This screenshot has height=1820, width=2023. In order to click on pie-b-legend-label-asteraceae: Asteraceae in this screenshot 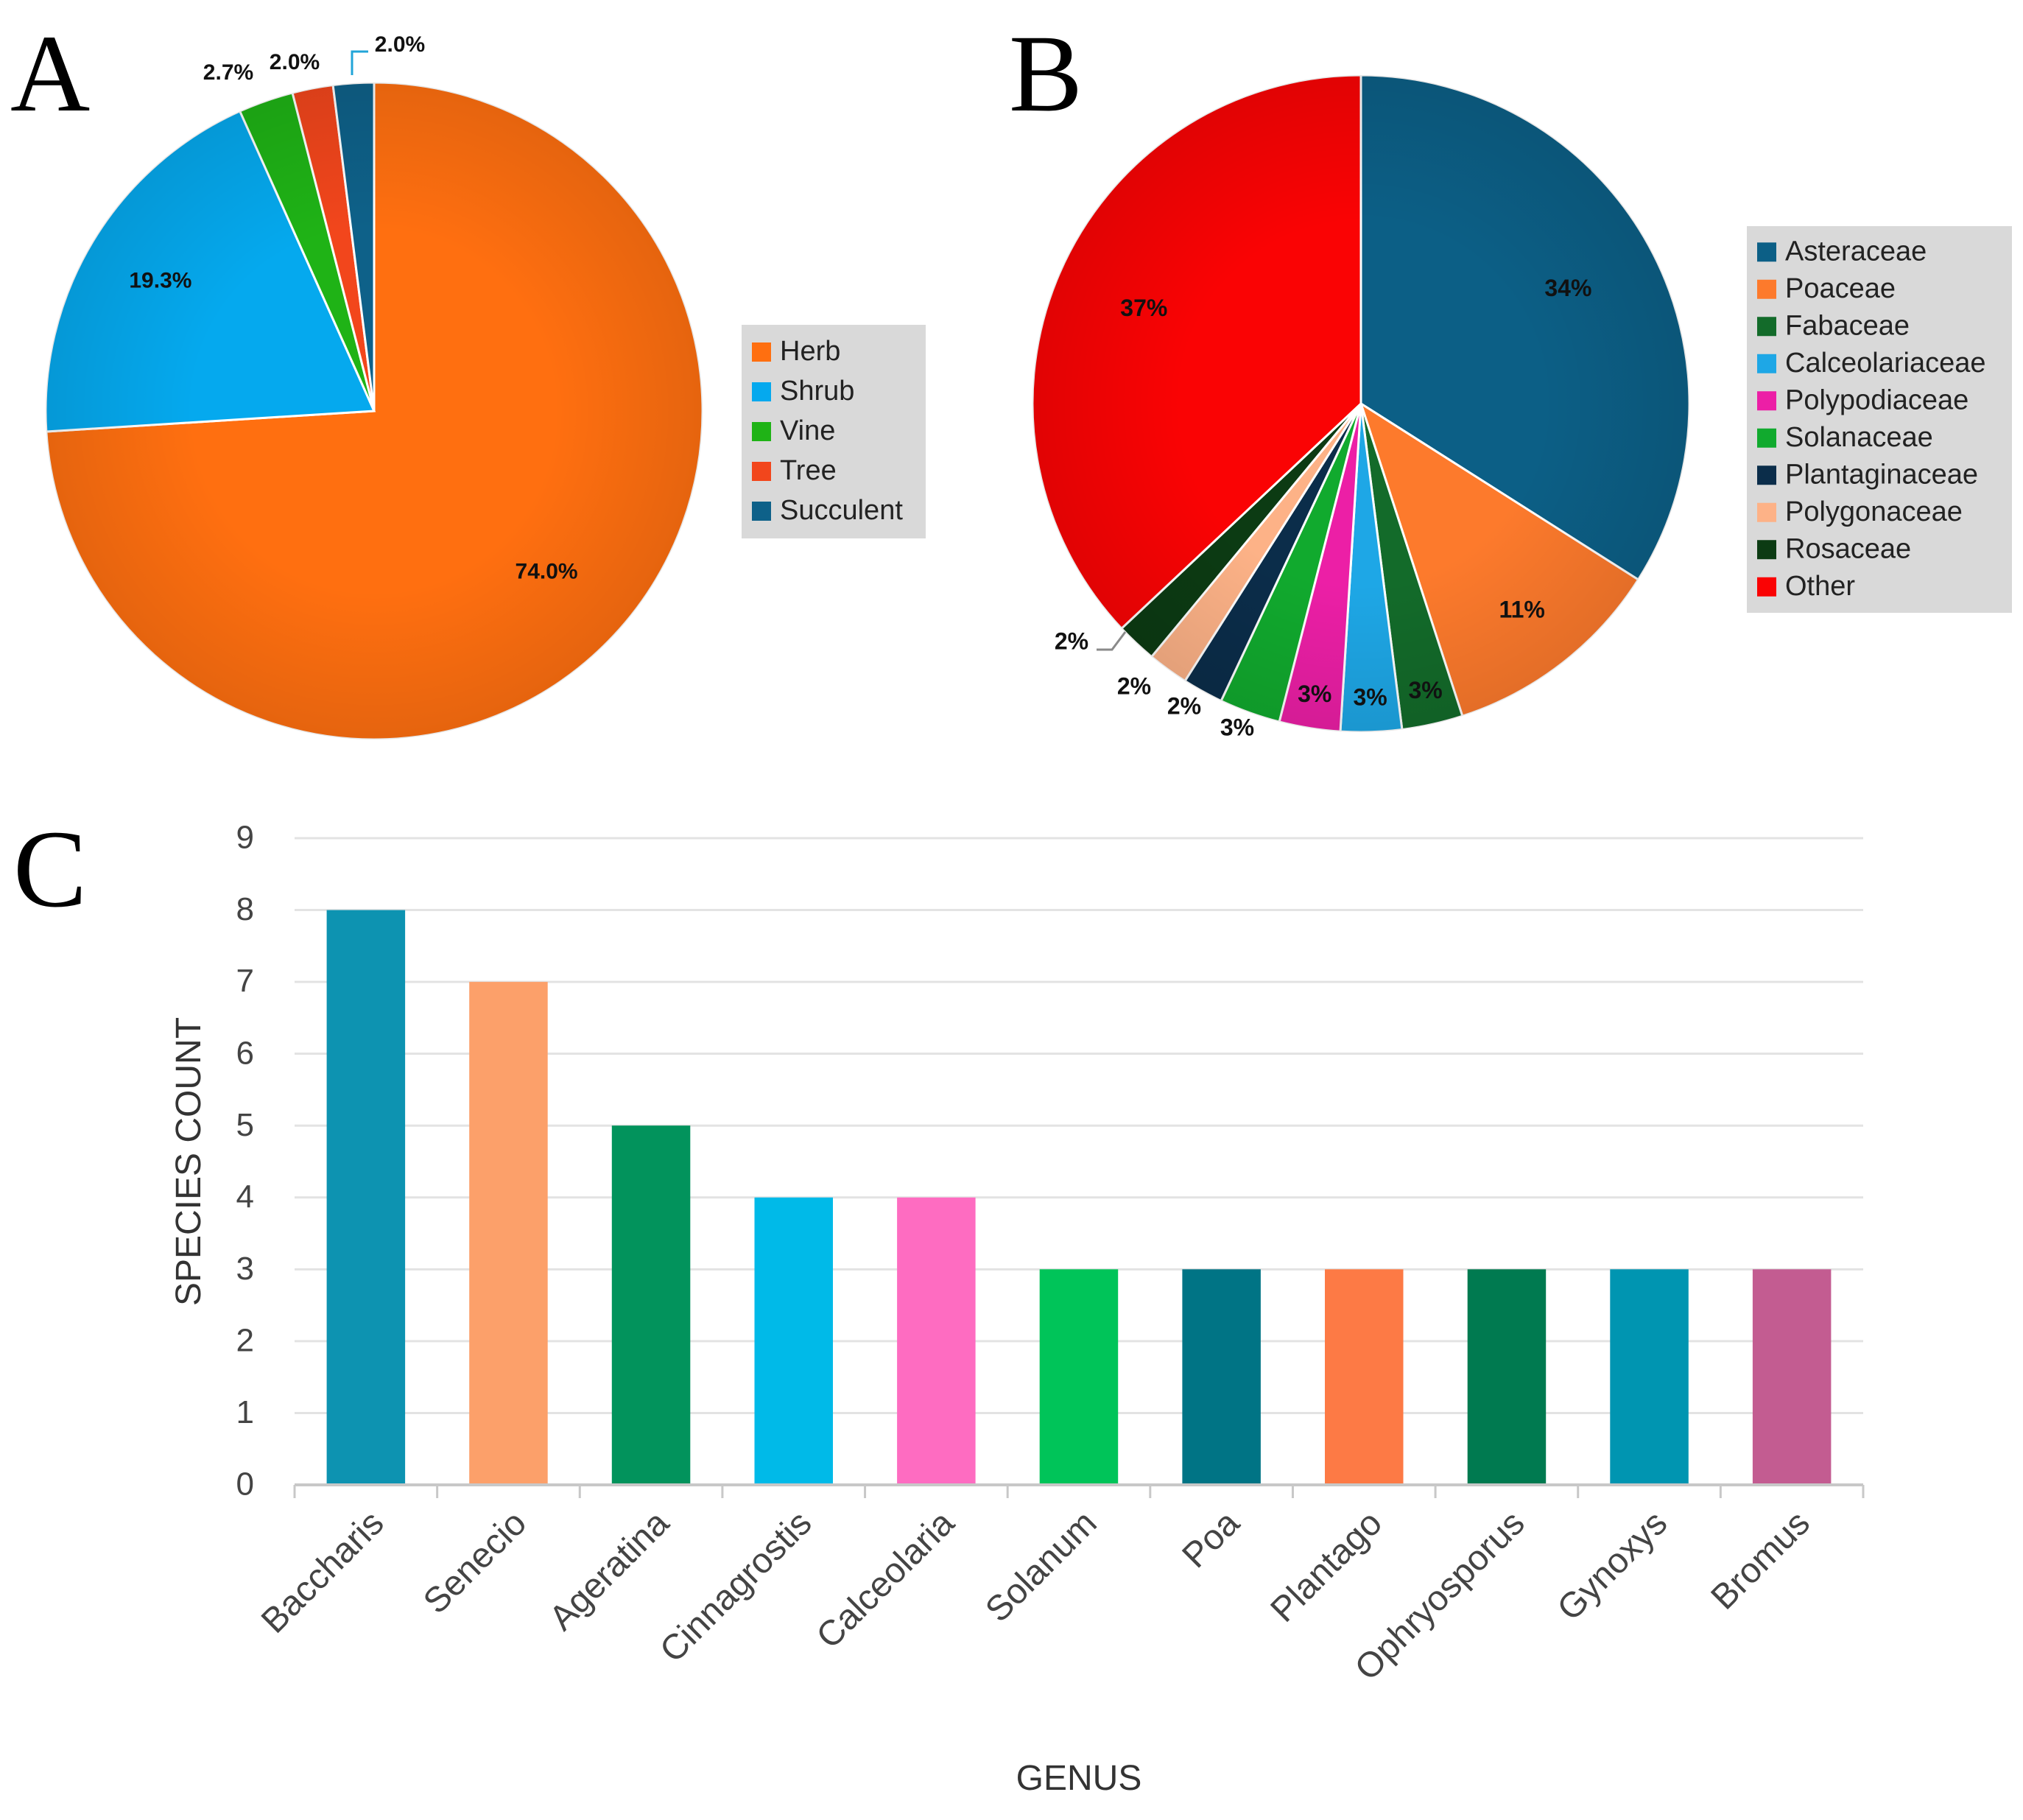, I will do `click(1856, 252)`.